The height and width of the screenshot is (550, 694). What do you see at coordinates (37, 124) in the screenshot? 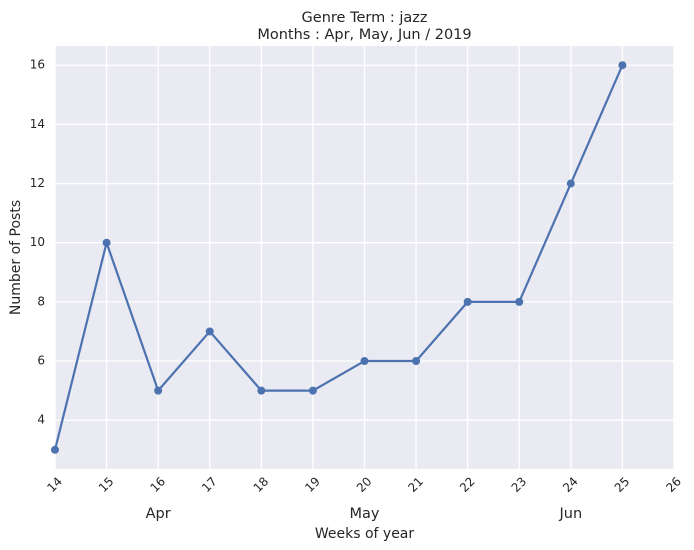
I see `y-tick-label: 14` at bounding box center [37, 124].